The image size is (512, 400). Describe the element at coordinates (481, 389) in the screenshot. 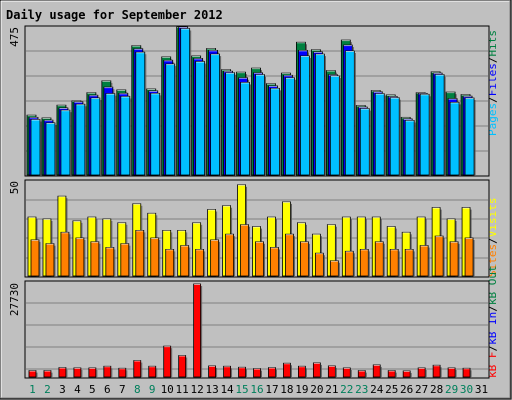

I see `day-label: 31` at that location.